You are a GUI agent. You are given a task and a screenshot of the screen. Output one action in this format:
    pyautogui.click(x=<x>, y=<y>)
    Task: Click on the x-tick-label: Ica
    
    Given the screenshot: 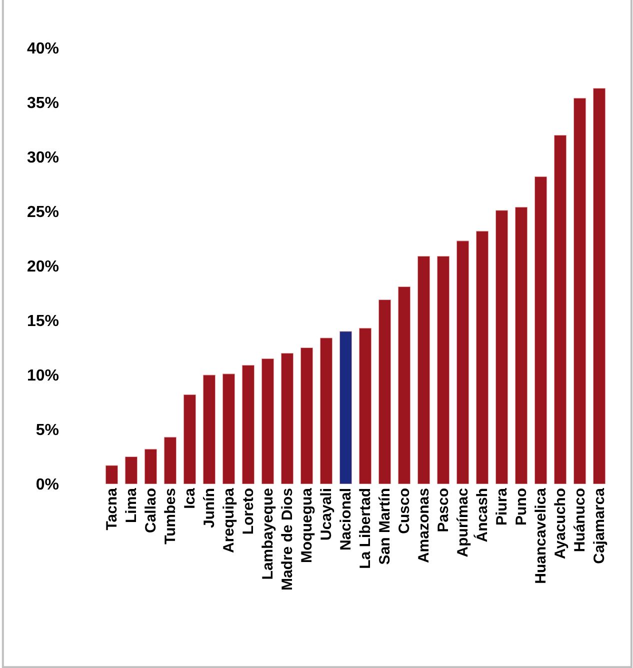 What is the action you would take?
    pyautogui.click(x=190, y=498)
    